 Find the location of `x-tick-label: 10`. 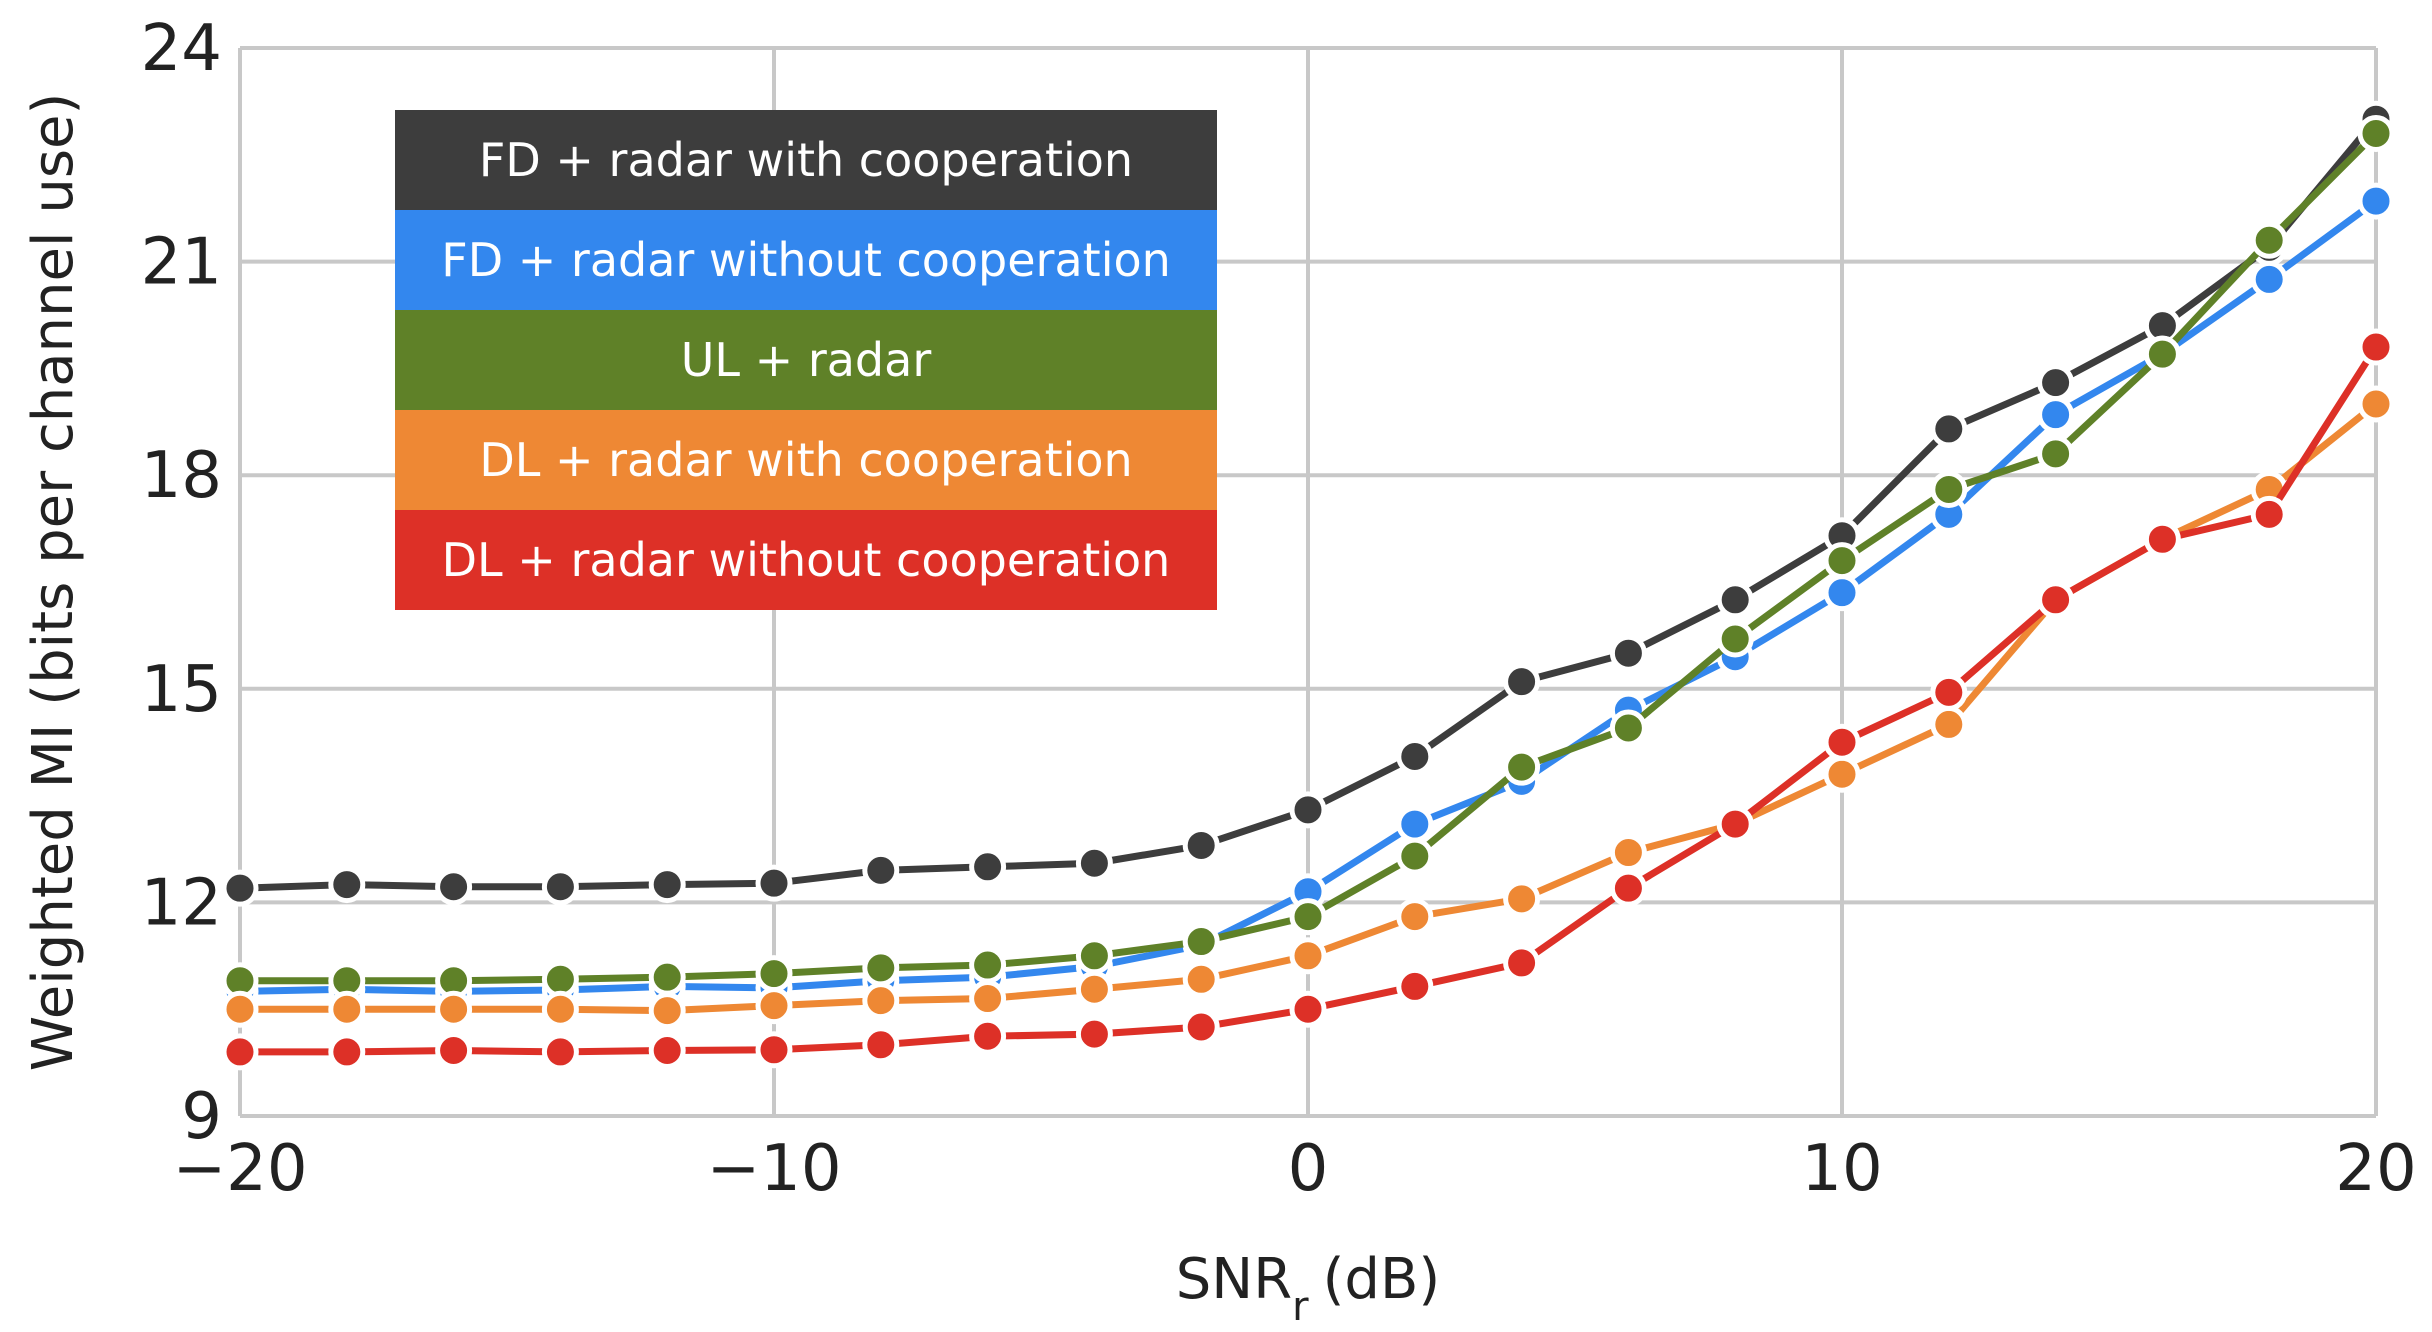

x-tick-label: 10 is located at coordinates (1841, 1169).